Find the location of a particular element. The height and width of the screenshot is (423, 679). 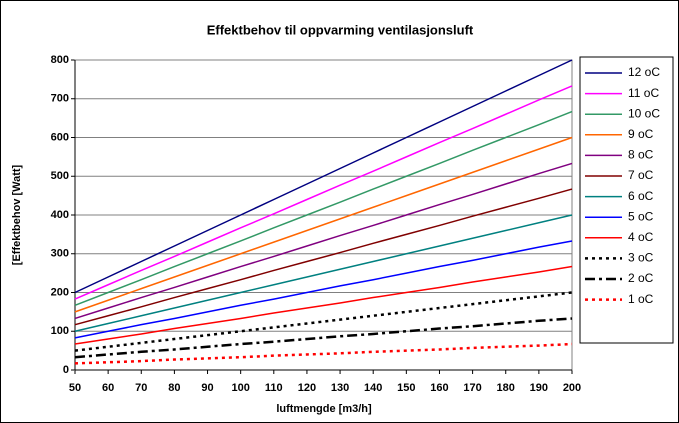

x-tick-label: 190 is located at coordinates (539, 388).